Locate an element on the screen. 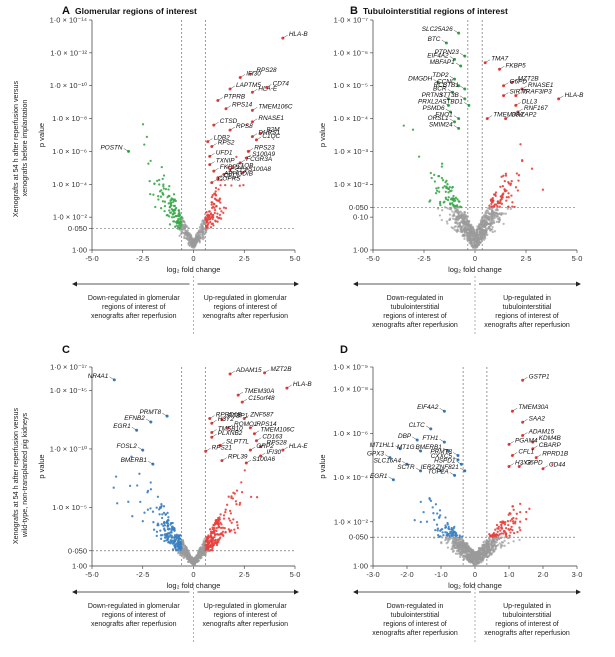 The width and height of the screenshot is (615, 657). gene-label: LAPTM5 is located at coordinates (248, 85).